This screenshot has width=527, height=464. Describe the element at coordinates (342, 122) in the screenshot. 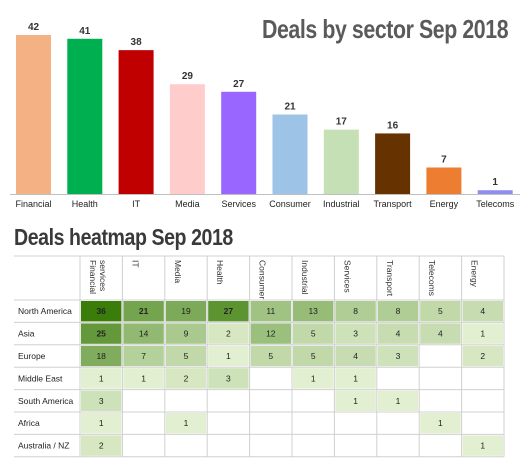

I see `bar-value-label: 17` at that location.